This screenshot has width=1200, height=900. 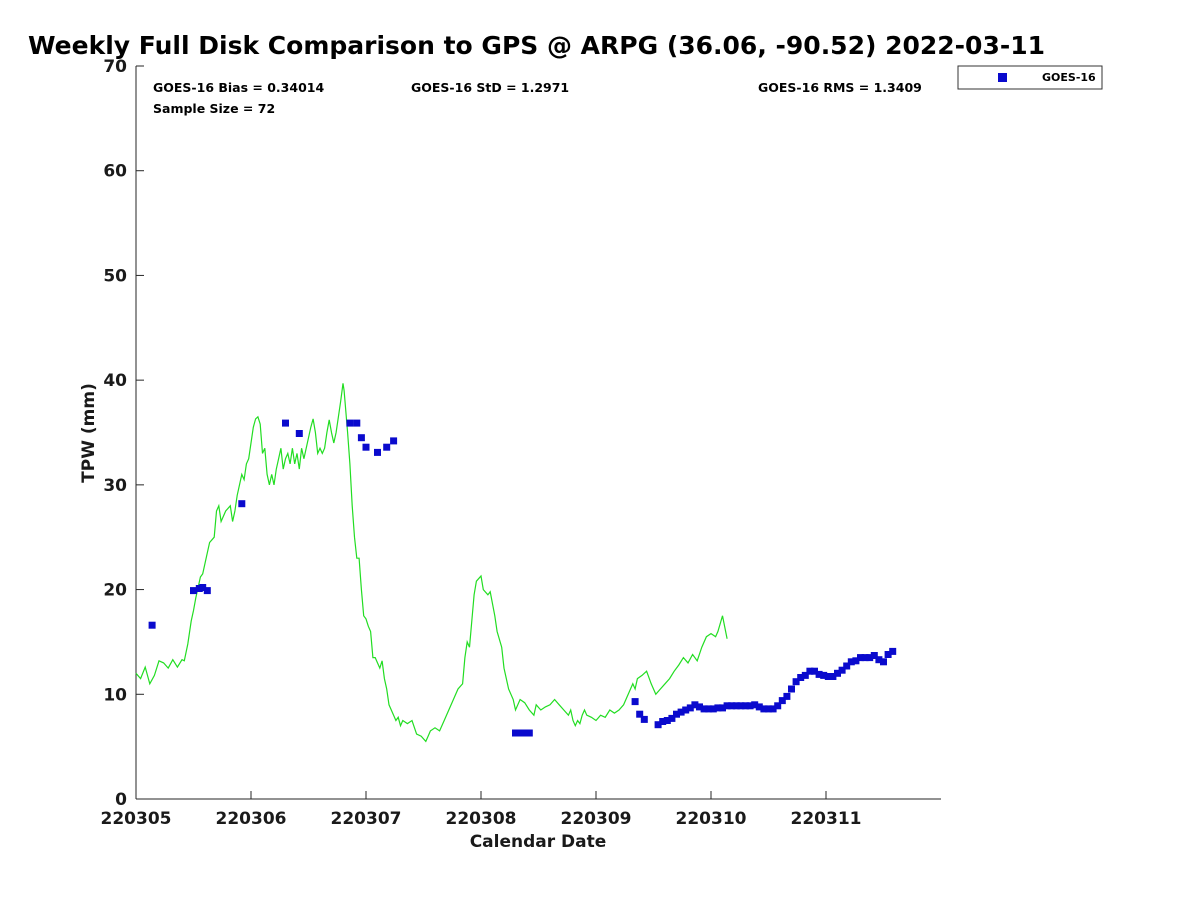 What do you see at coordinates (115, 381) in the screenshot?
I see `y-tick-label: 40` at bounding box center [115, 381].